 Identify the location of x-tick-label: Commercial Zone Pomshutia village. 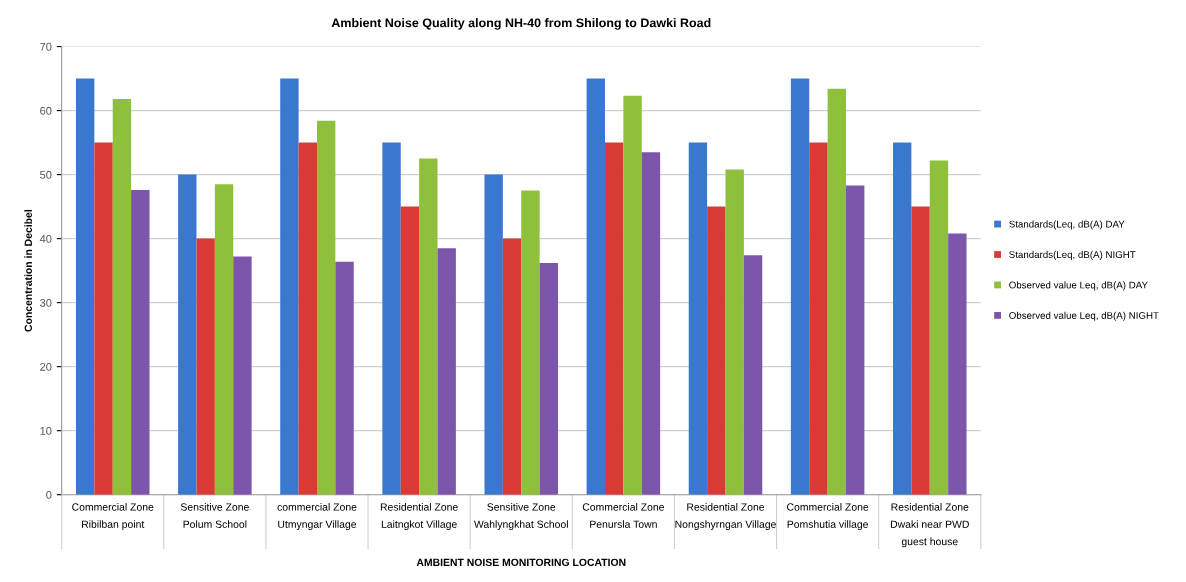
(828, 516).